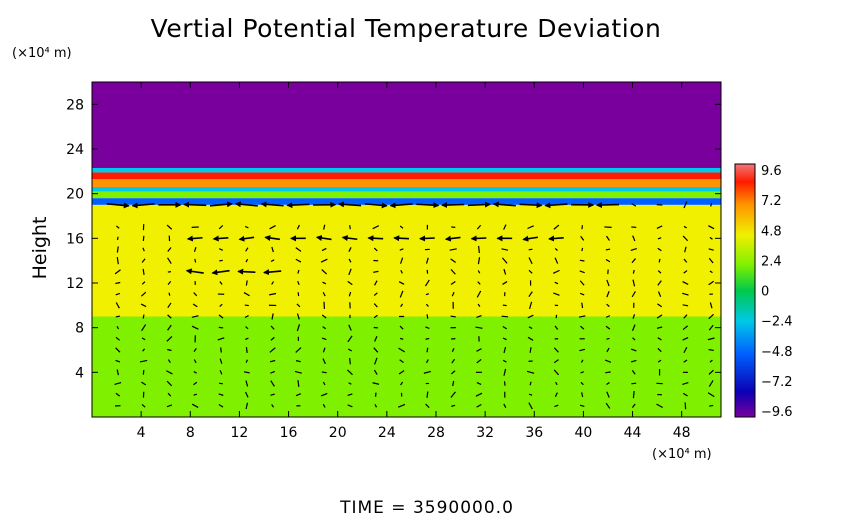  Describe the element at coordinates (771, 201) in the screenshot. I see `colorbar-label: 7.2` at that location.